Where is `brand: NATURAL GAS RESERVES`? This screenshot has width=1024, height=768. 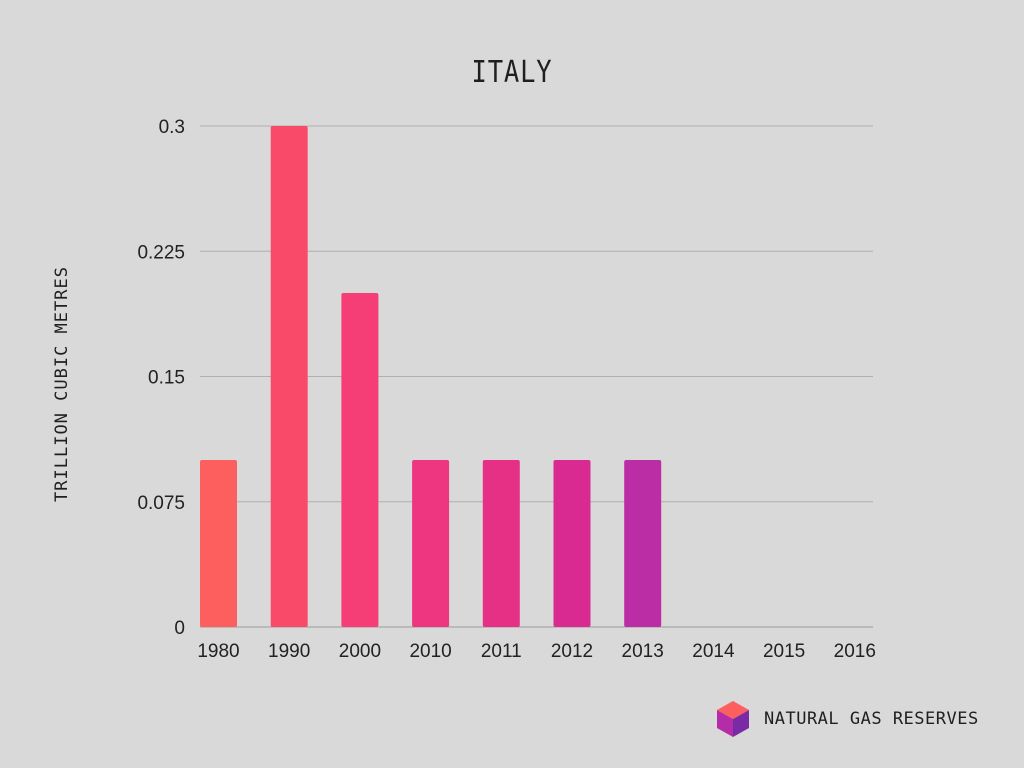
brand: NATURAL GAS RESERVES is located at coordinates (847, 719).